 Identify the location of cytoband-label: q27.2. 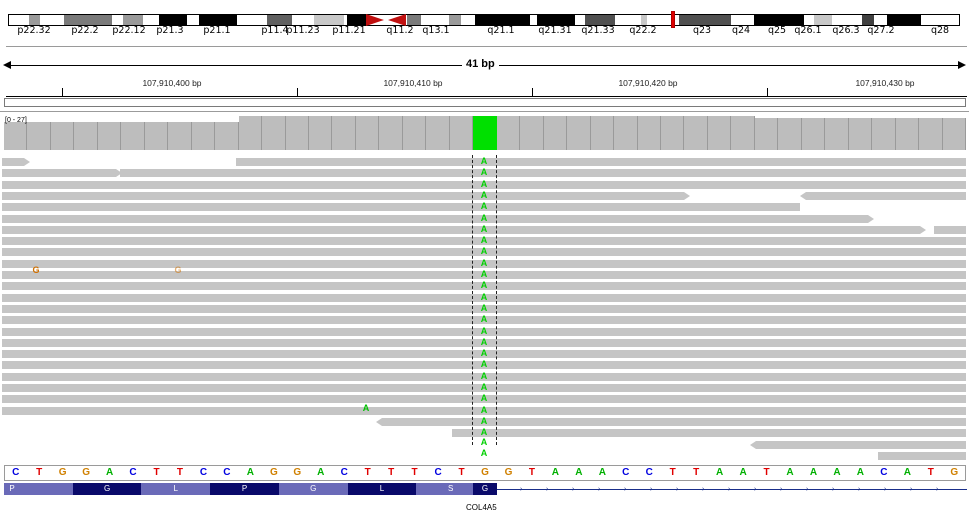
(881, 30).